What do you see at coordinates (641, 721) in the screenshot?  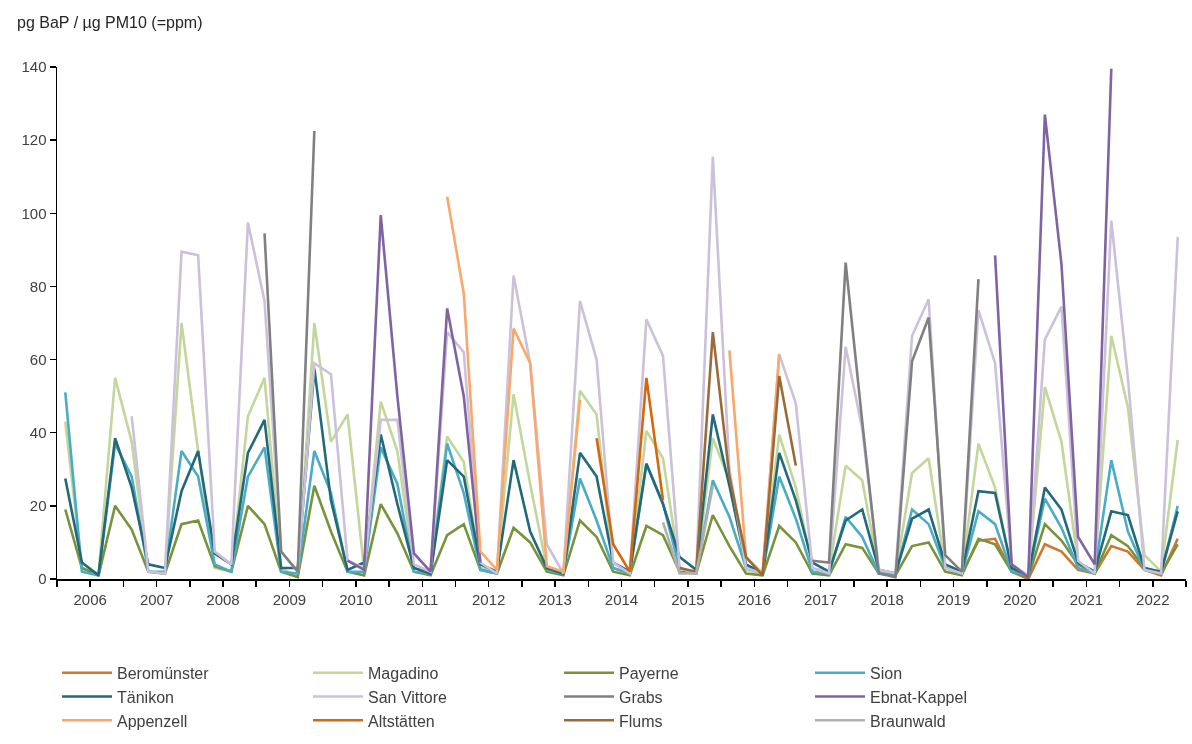 I see `legend-label: Flums` at bounding box center [641, 721].